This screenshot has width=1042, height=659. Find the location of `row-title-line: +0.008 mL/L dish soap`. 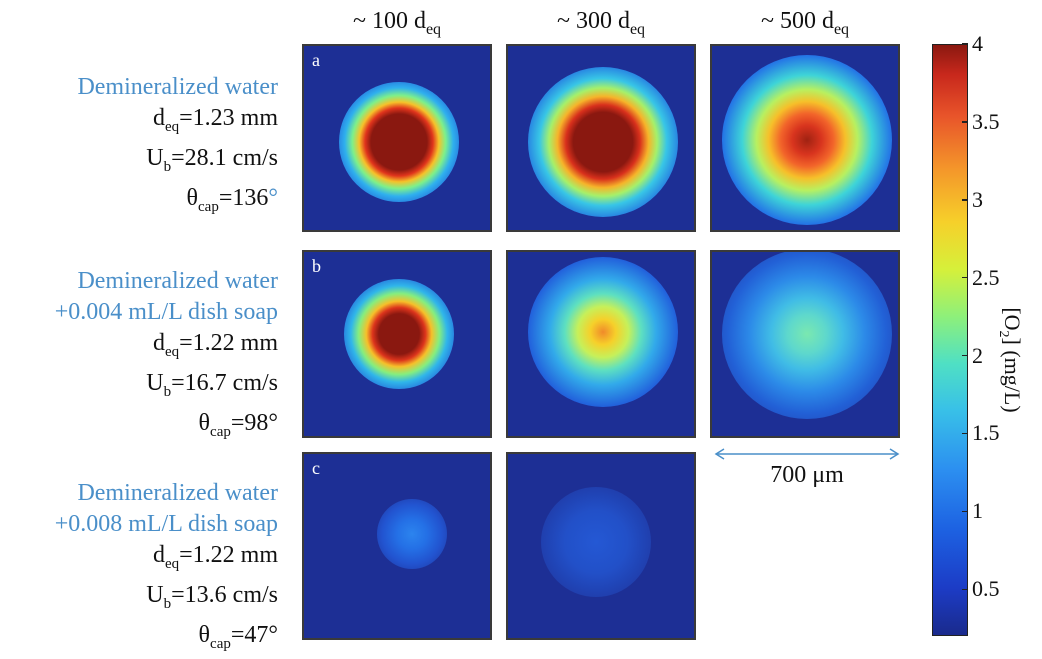

row-title-line: +0.008 mL/L dish soap is located at coordinates (166, 524).